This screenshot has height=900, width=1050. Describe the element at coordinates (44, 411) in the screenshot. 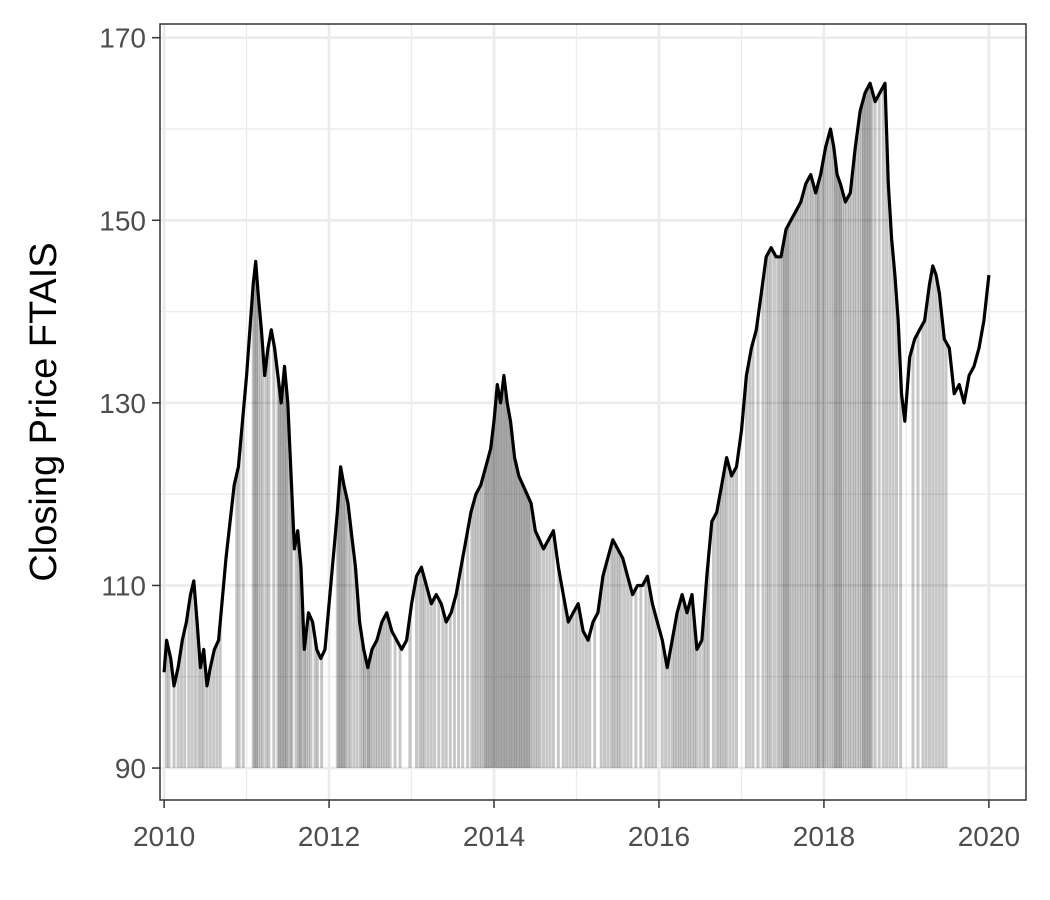

I see `y-axis-title: Closing Price FTAIS` at that location.